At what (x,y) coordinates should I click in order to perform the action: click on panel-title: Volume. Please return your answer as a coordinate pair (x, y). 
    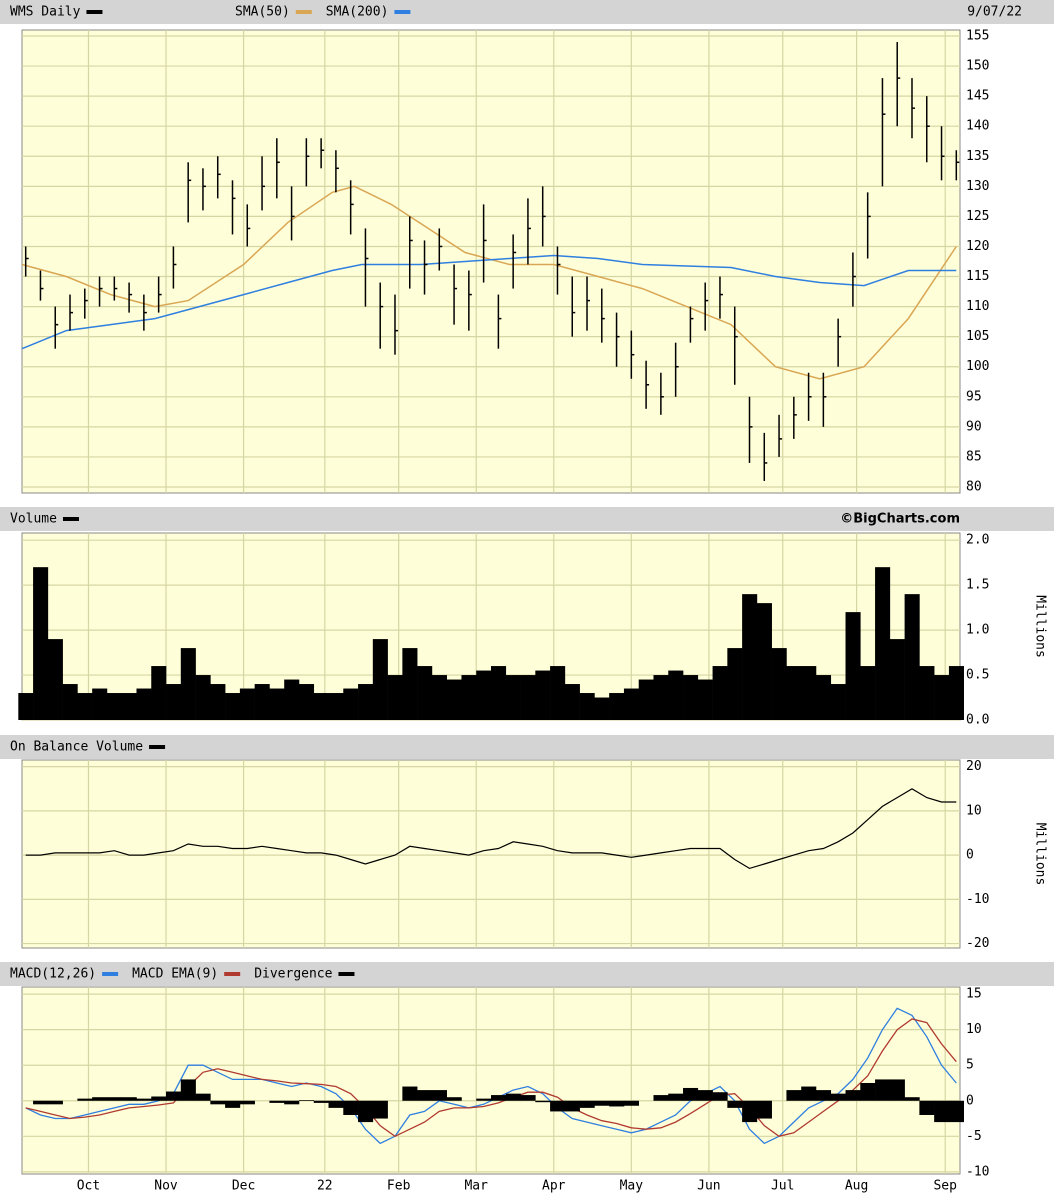
    Looking at the image, I should click on (33, 519).